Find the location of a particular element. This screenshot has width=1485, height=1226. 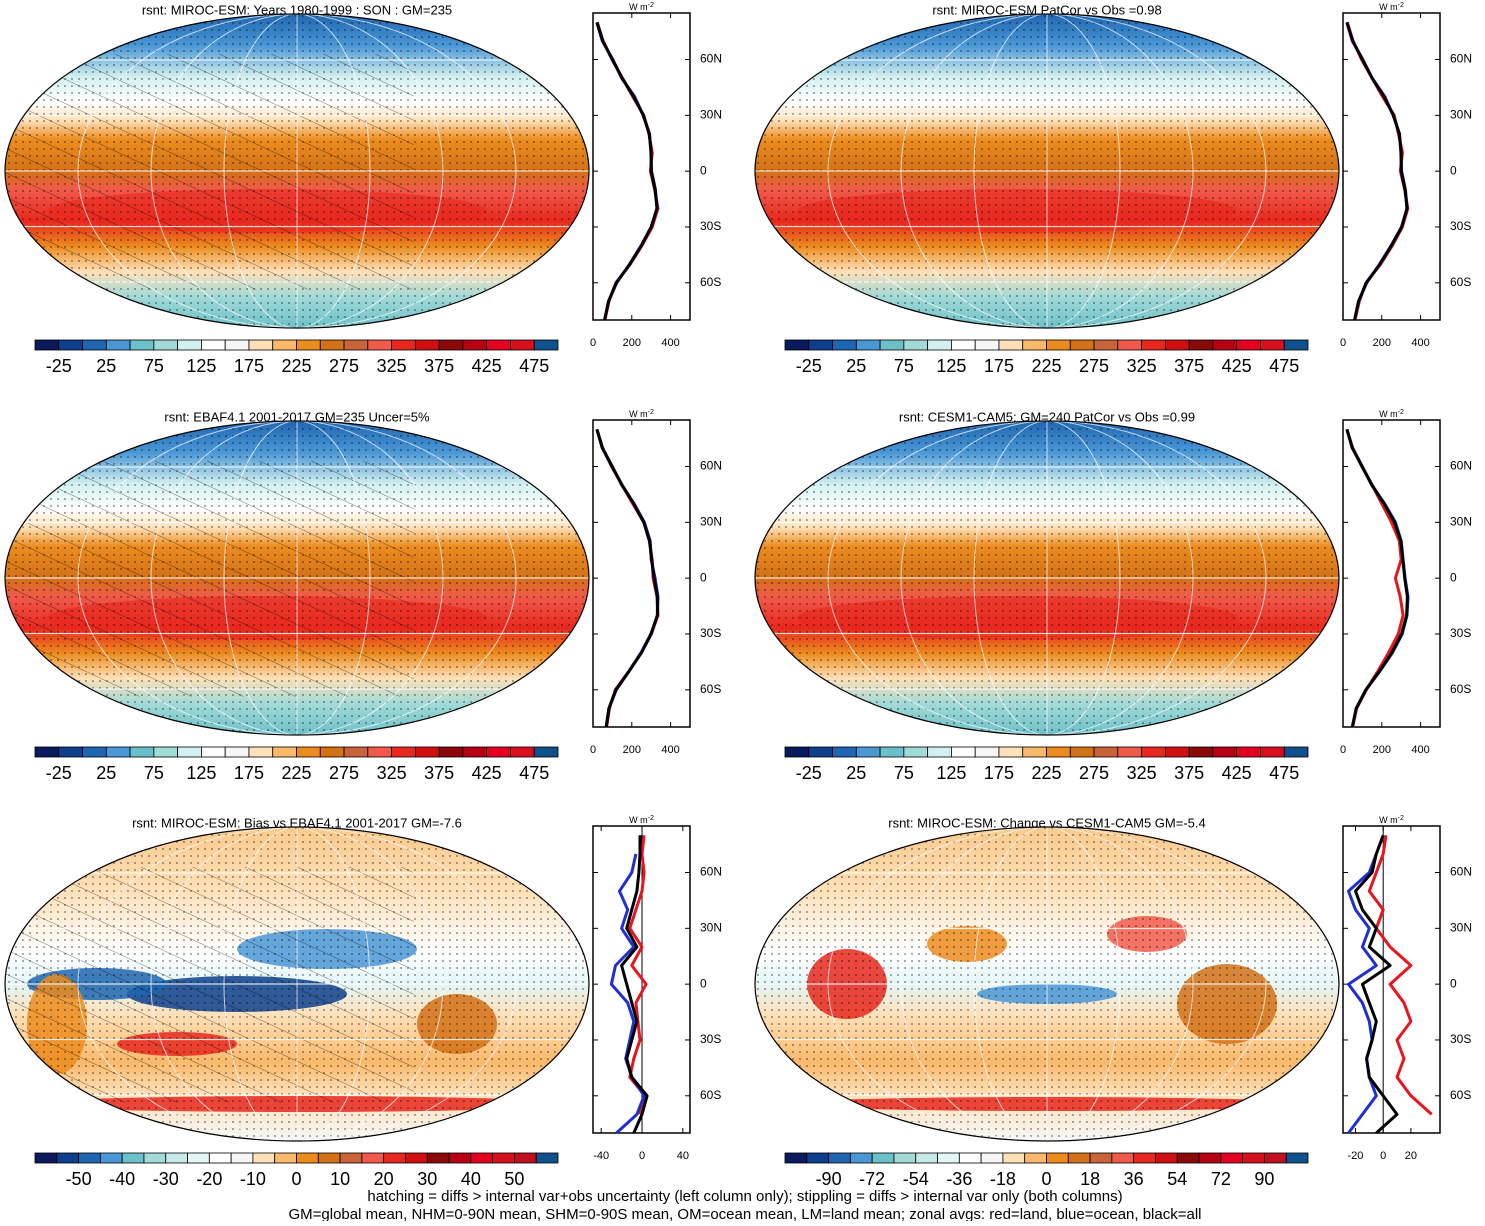

x-tick-label: 400 is located at coordinates (1420, 343).